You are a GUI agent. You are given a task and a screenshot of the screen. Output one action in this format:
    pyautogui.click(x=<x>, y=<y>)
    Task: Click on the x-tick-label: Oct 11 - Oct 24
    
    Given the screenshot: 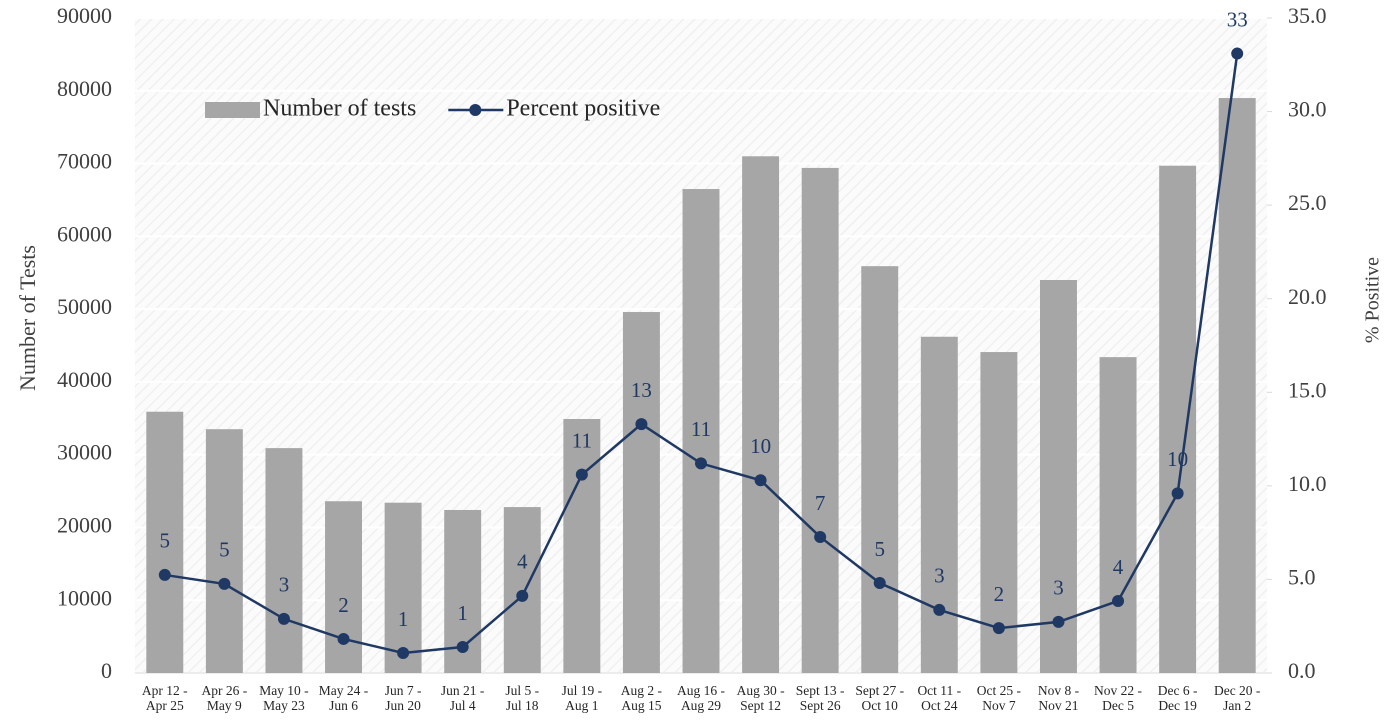 What is the action you would take?
    pyautogui.click(x=939, y=698)
    